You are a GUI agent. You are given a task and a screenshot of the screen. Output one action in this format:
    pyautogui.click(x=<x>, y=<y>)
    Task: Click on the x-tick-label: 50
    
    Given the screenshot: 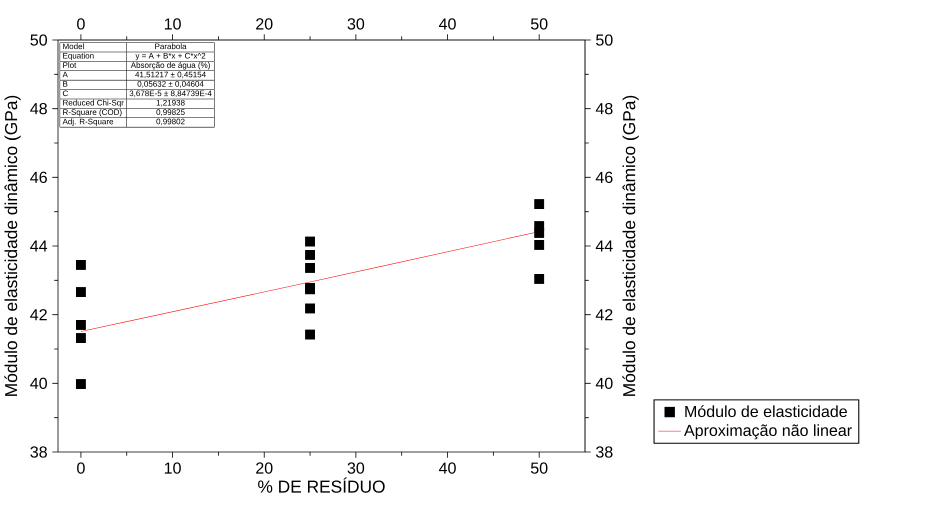 What is the action you would take?
    pyautogui.click(x=539, y=468)
    